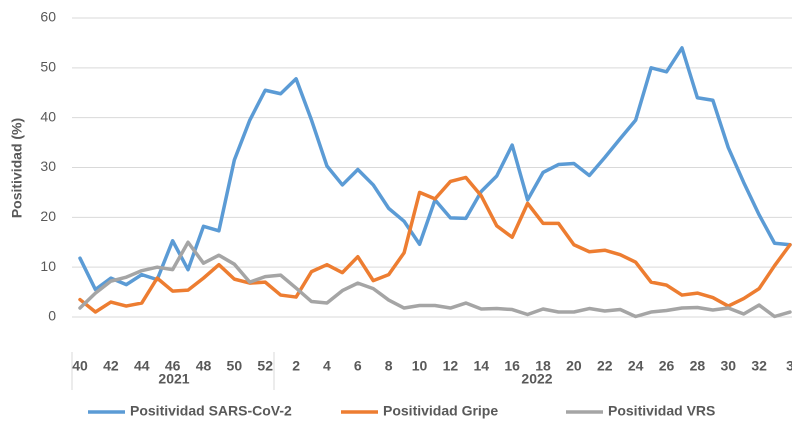 The width and height of the screenshot is (792, 423). Describe the element at coordinates (48, 67) in the screenshot. I see `y-tick-label: 50` at that location.